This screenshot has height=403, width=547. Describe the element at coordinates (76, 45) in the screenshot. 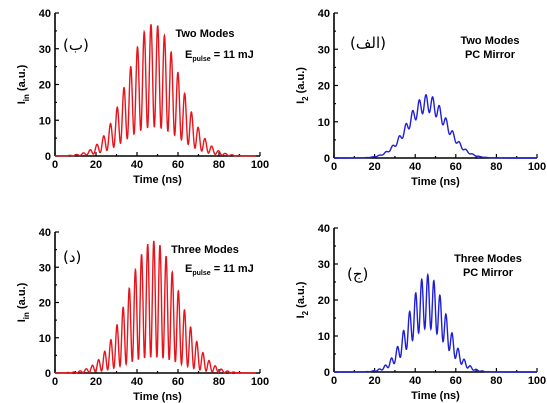

I see `panel-label: (ب)` at that location.